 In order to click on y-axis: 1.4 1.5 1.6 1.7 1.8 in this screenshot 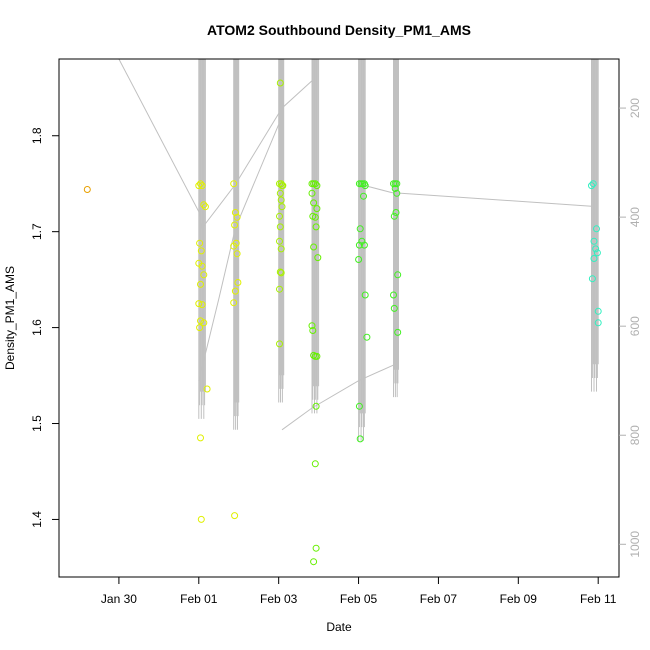, I will do `click(44, 327)`.